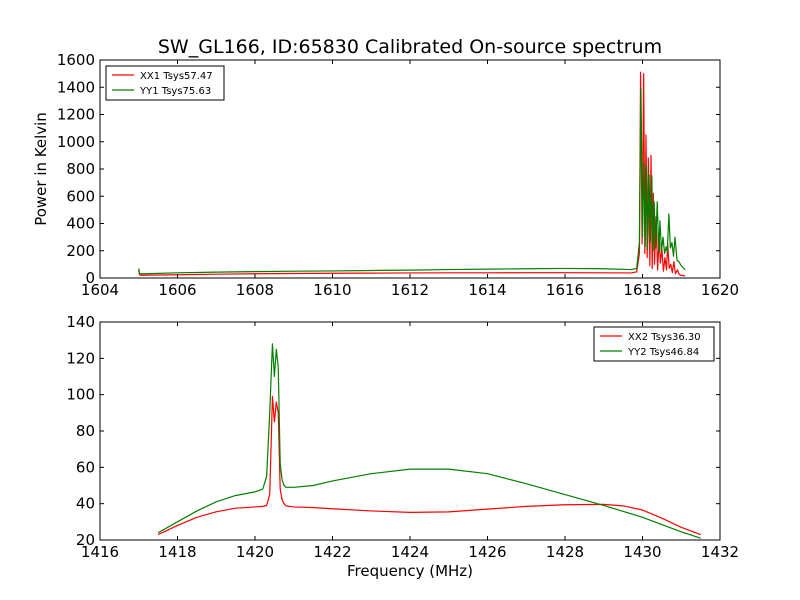  I want to click on y-tick-label: 600, so click(80, 196).